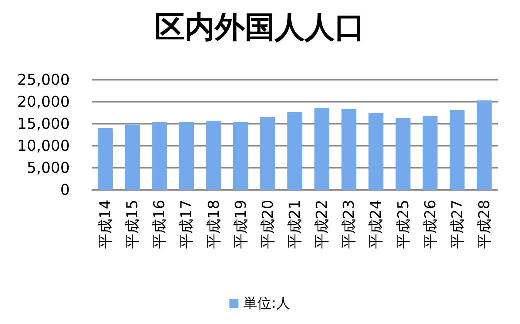  I want to click on x-tick-label: 平成22, so click(322, 225).